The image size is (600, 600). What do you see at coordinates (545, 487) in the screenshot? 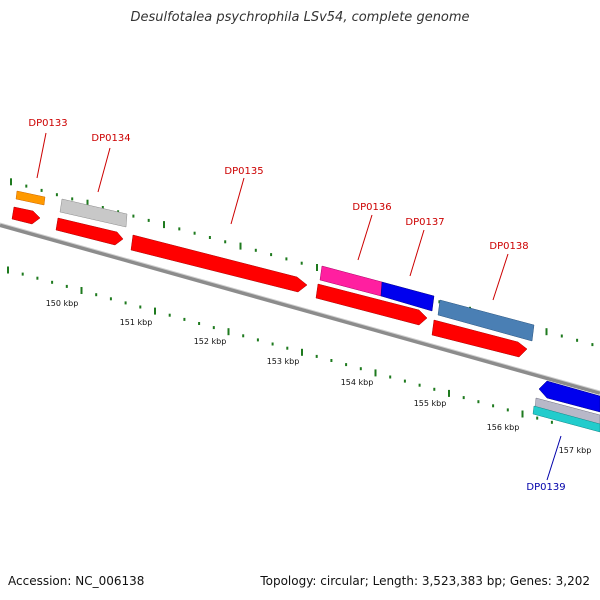
I see `gene-label-dp0139: DP0139` at bounding box center [545, 487].